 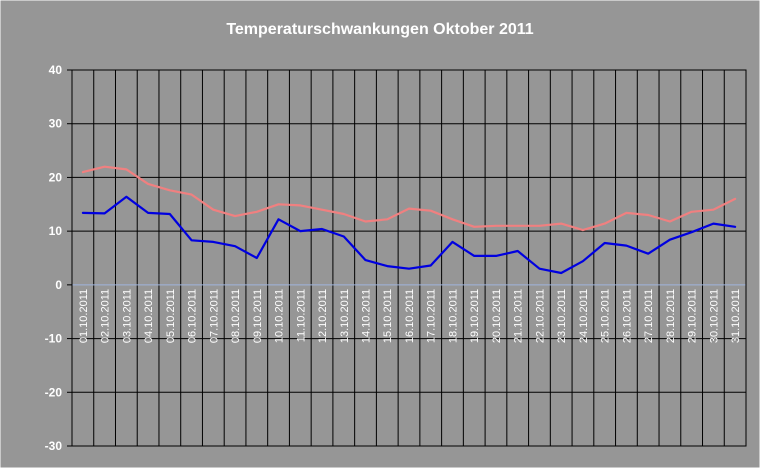 What do you see at coordinates (301, 315) in the screenshot?
I see `x-tick-label: 11.10.2011` at bounding box center [301, 315].